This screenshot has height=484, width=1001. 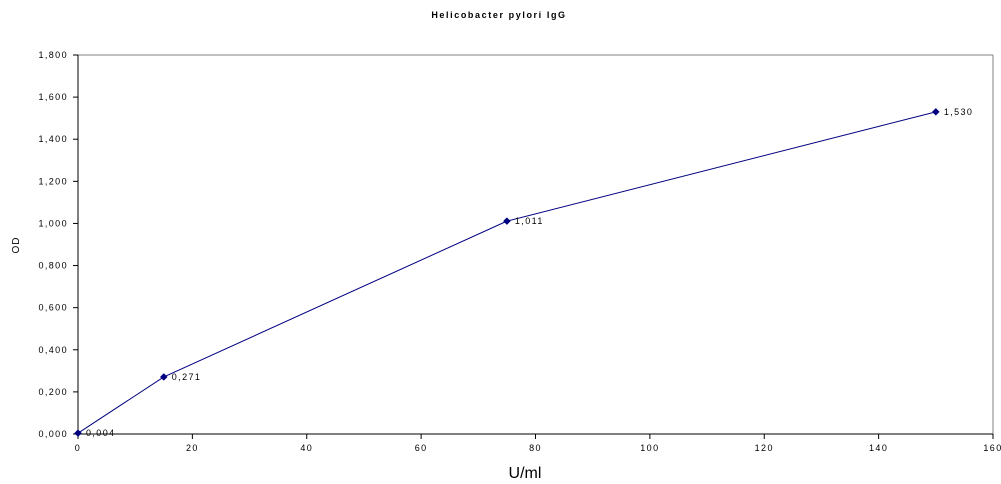 I want to click on x-axis-label: U/ml, so click(x=525, y=473).